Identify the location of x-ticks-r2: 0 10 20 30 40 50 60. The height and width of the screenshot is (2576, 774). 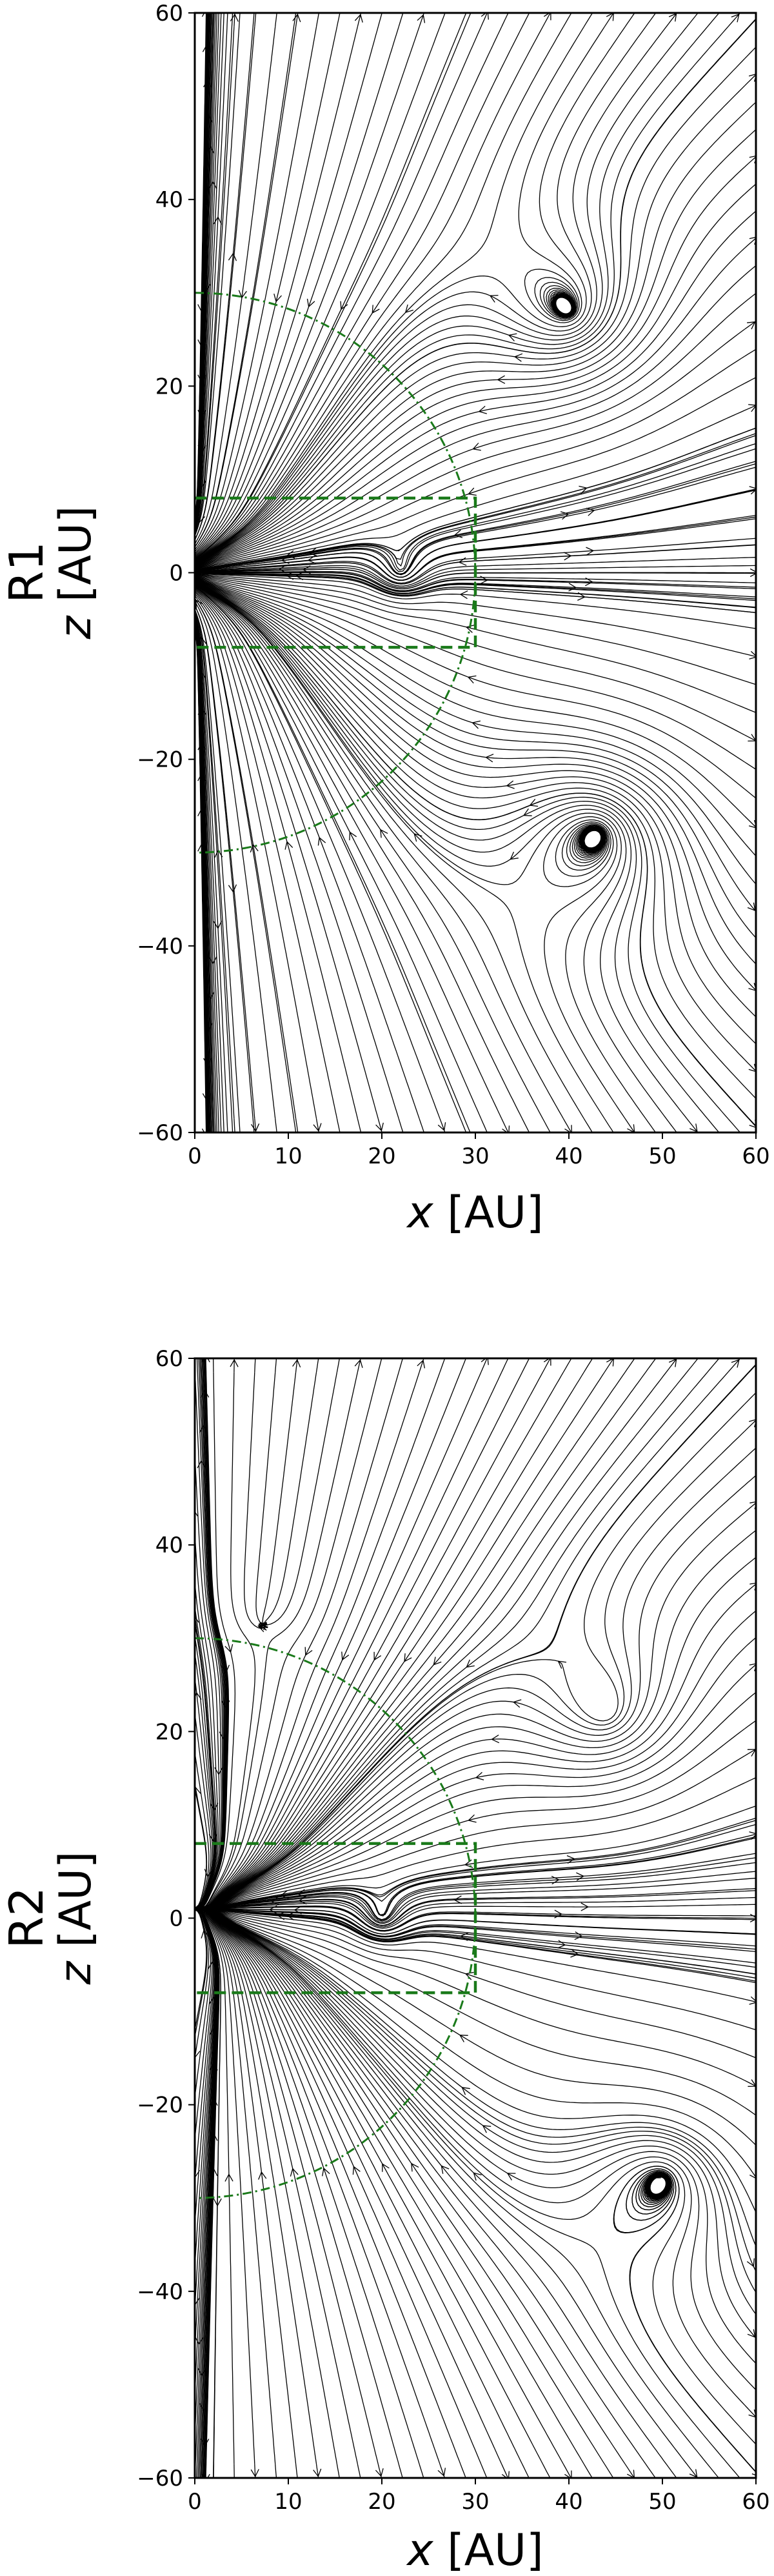
(479, 2496).